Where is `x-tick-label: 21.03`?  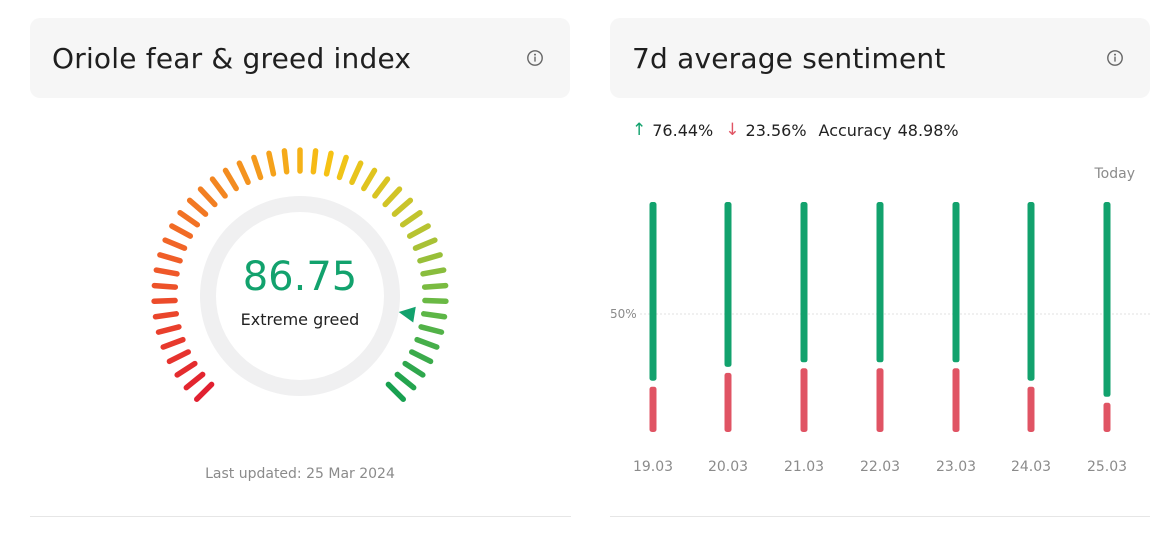 x-tick-label: 21.03 is located at coordinates (804, 467).